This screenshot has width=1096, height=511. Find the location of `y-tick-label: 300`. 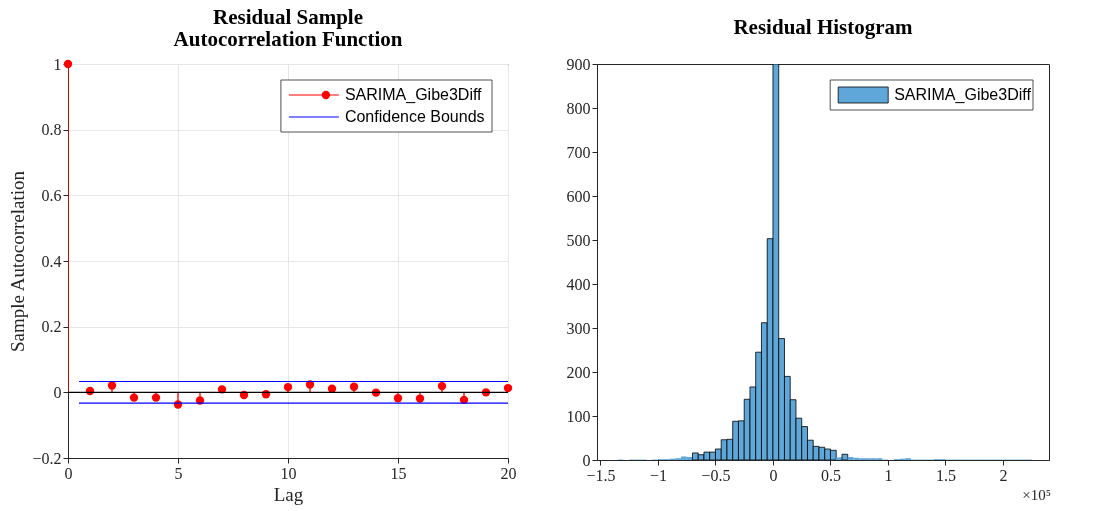

y-tick-label: 300 is located at coordinates (578, 328).